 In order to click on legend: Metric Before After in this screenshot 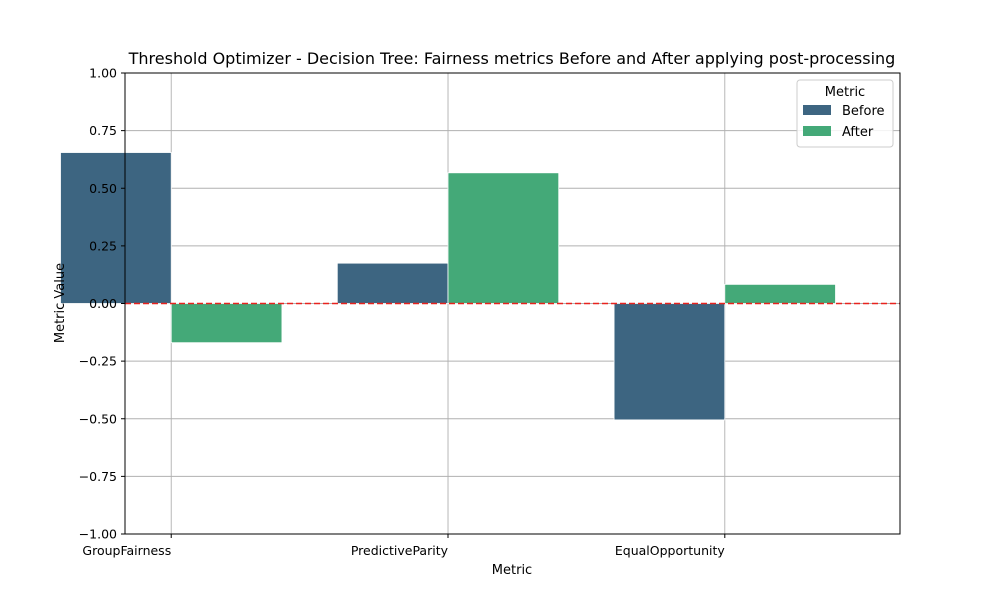, I will do `click(845, 113)`.